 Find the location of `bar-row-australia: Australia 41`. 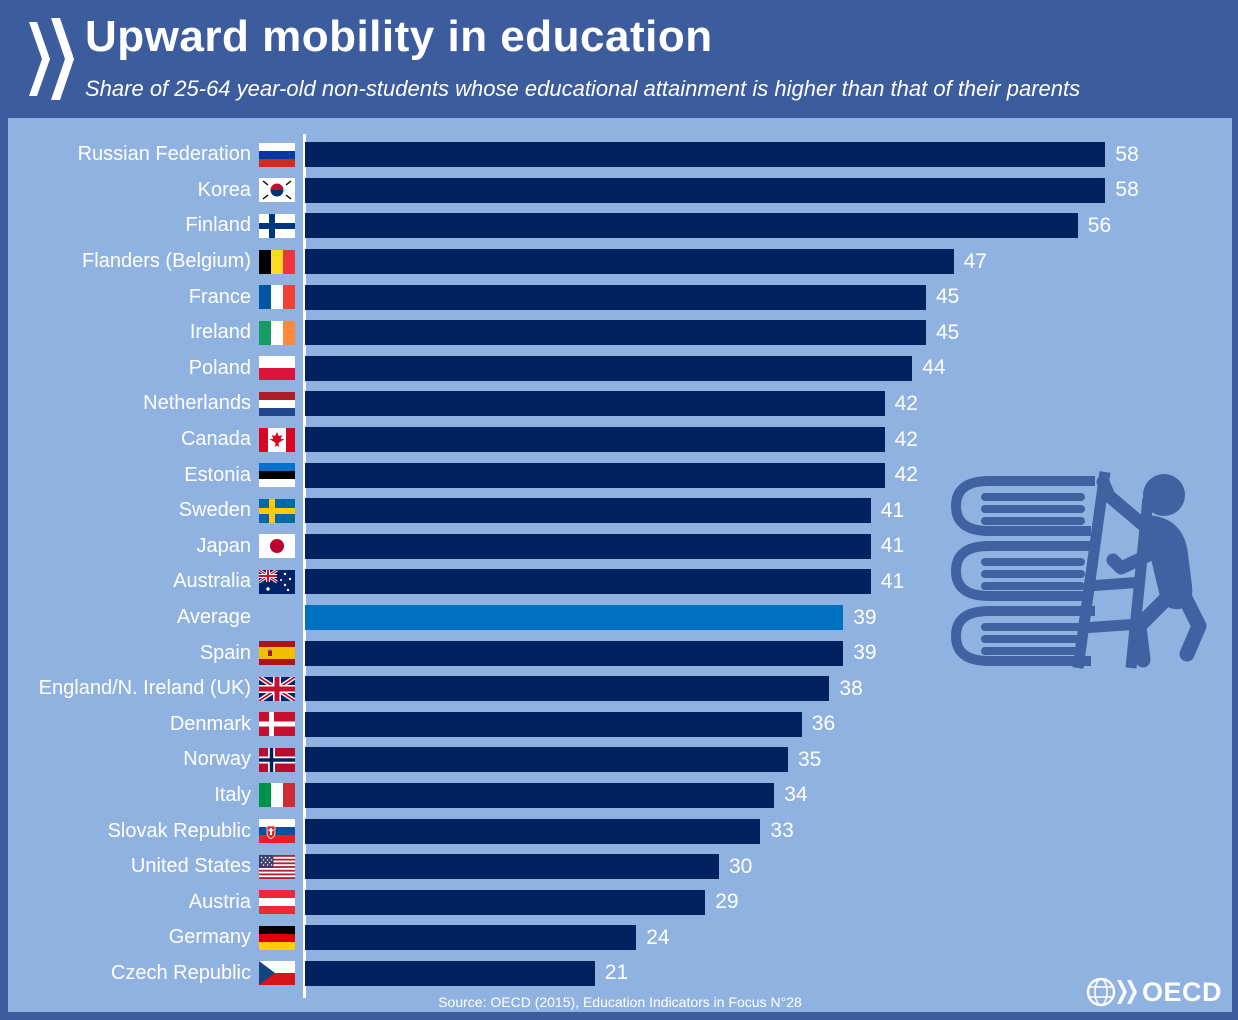

bar-row-australia: Australia 41 is located at coordinates (620, 582).